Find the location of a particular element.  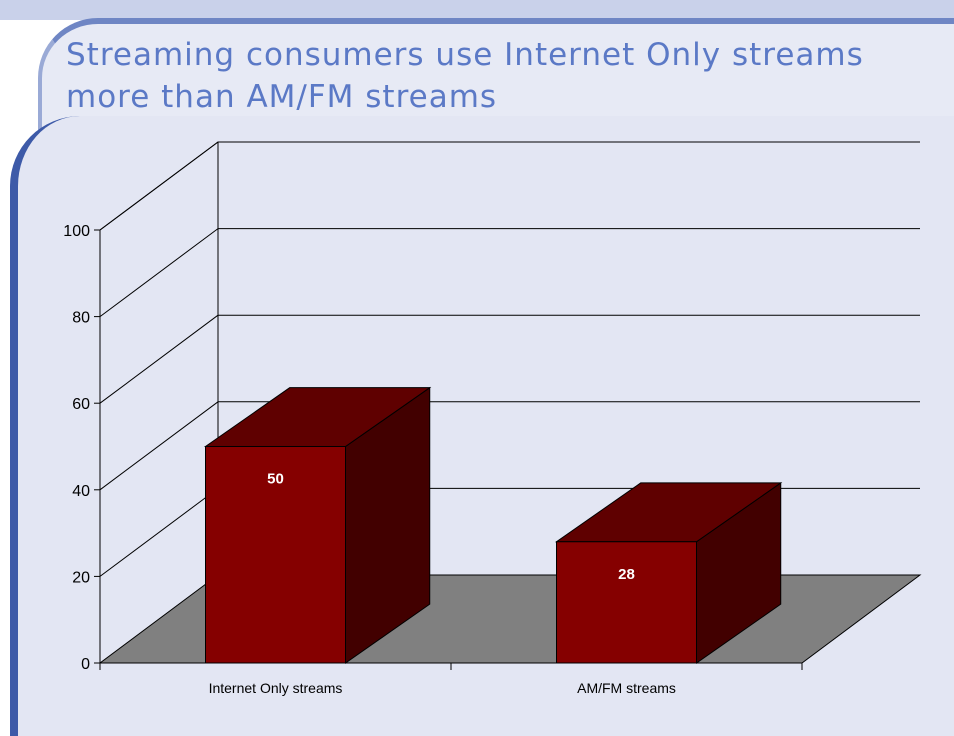

top-decorative-band is located at coordinates (477, 10).